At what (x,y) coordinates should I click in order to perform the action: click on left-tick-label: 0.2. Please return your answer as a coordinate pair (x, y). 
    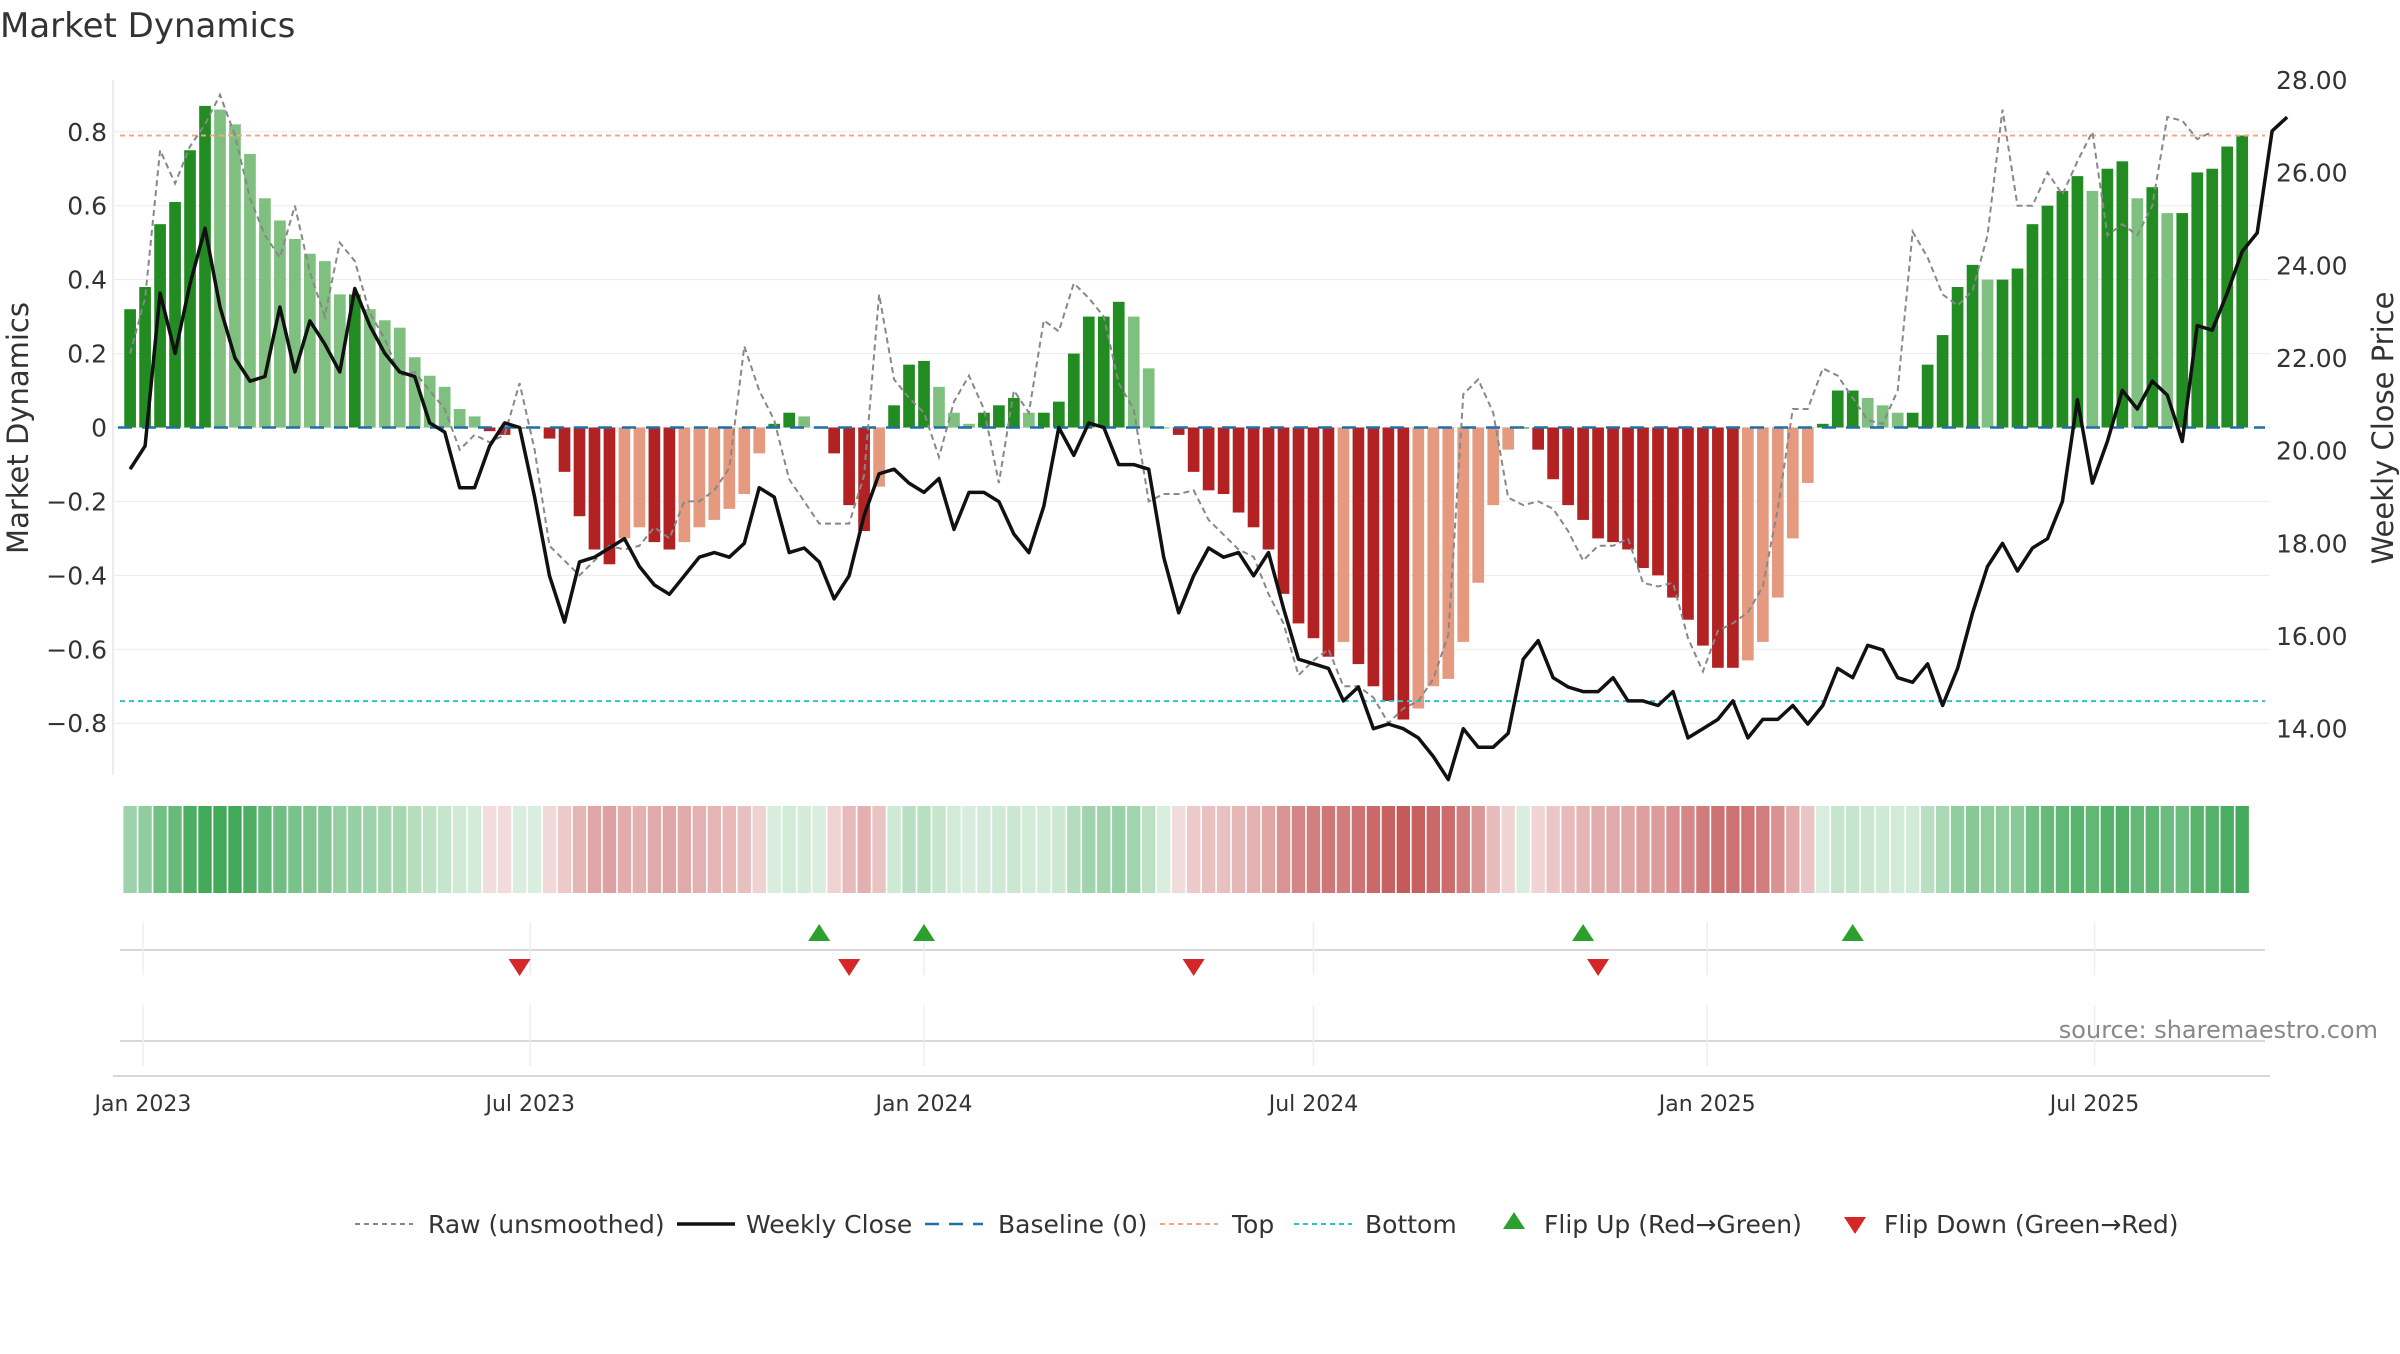
    Looking at the image, I should click on (87, 354).